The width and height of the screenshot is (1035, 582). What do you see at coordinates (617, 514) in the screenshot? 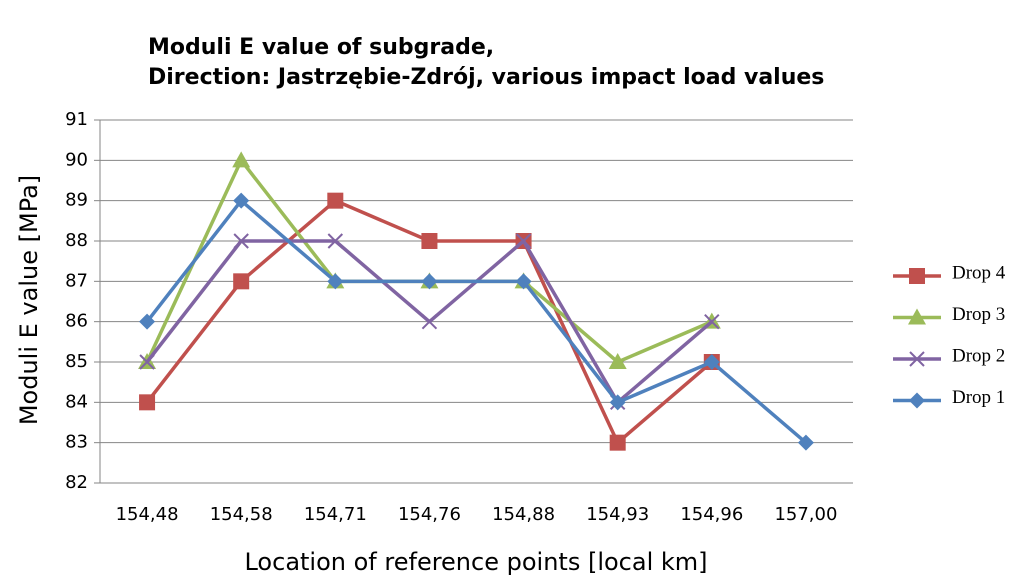
I see `x-tick-label: 154,93` at bounding box center [617, 514].